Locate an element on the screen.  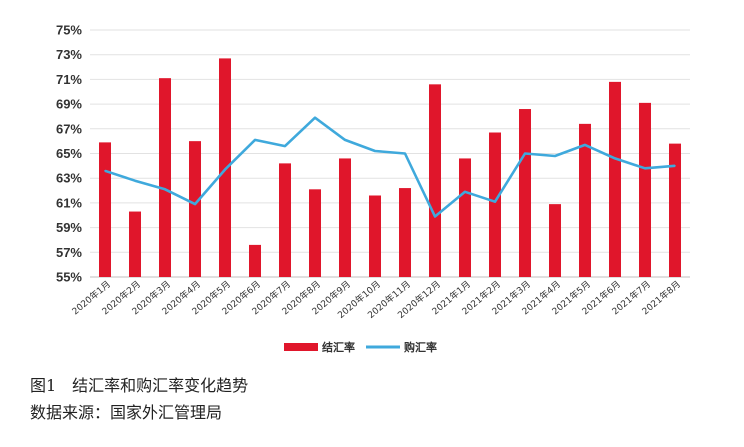
legend-bar-swatch is located at coordinates (301, 347).